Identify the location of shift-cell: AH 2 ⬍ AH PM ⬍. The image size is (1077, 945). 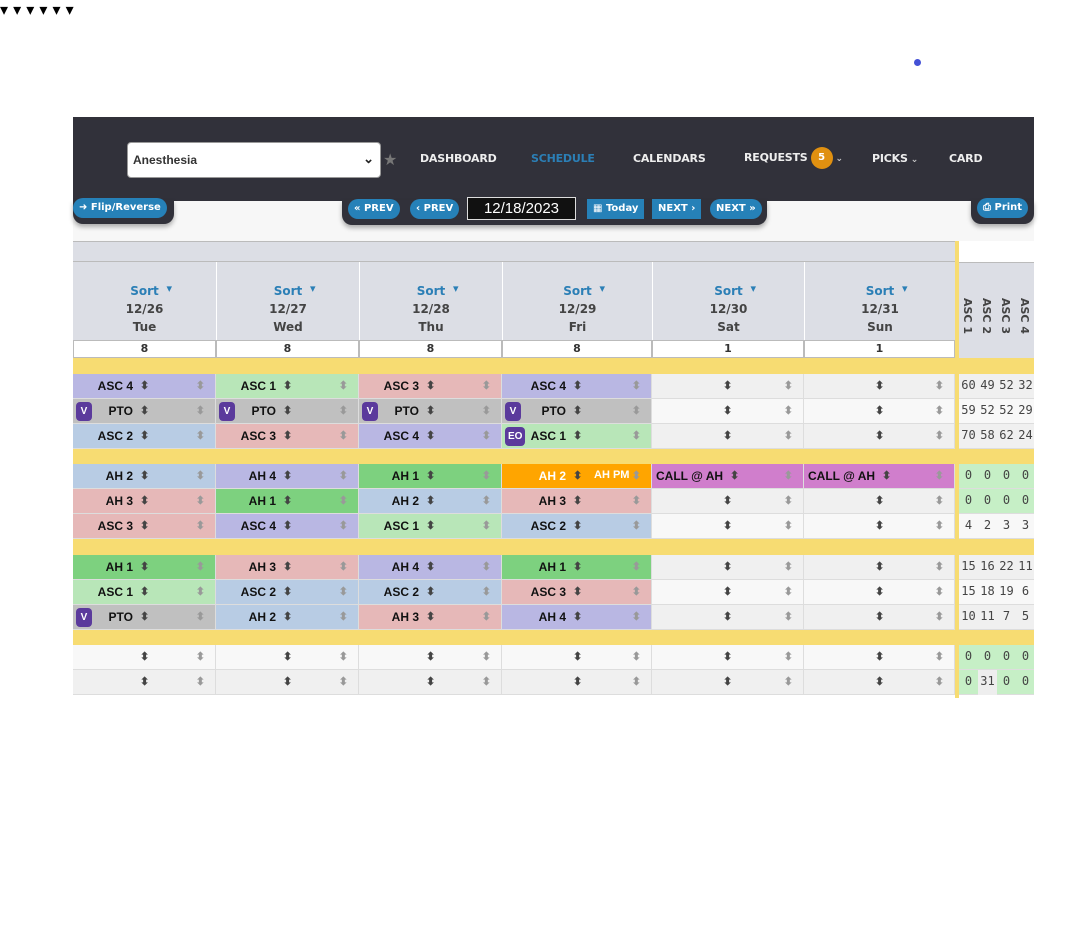
(577, 476).